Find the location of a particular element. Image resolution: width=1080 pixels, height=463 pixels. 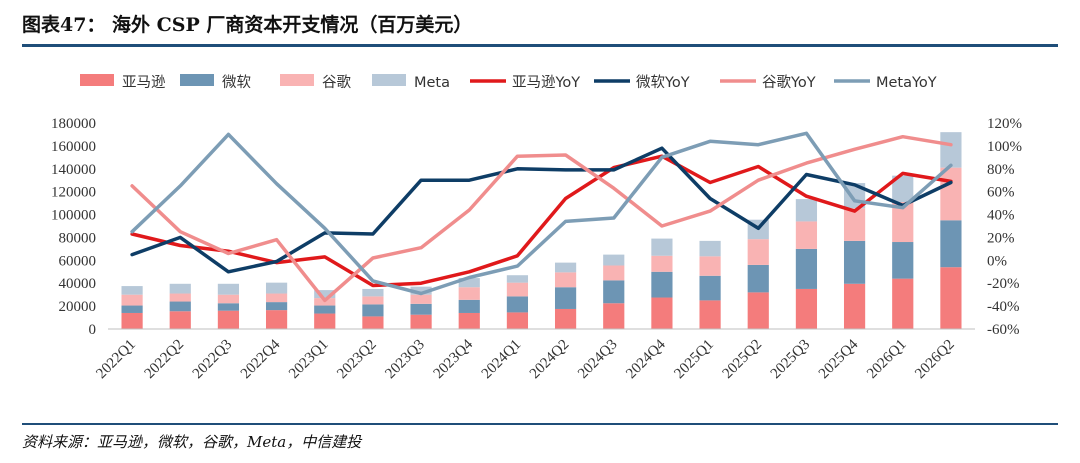

y-tick-label: 0 is located at coordinates (93, 330).